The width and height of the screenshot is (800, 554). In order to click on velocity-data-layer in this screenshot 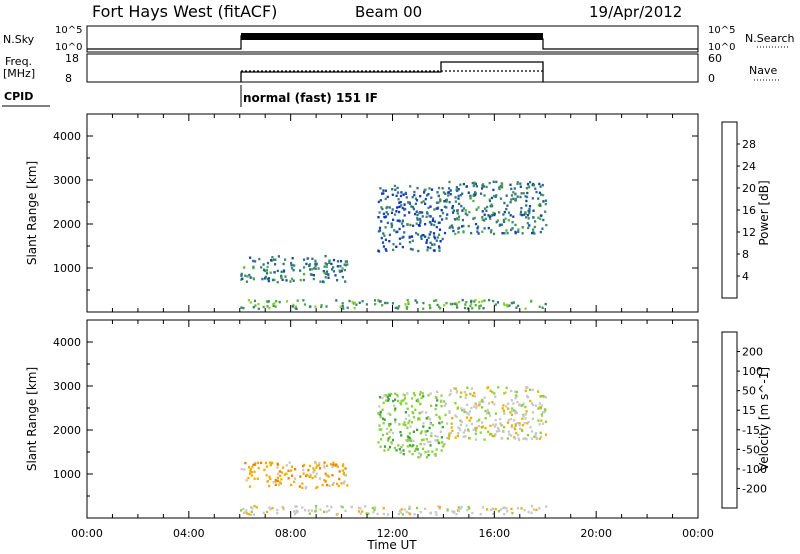, I will do `click(394, 451)`.